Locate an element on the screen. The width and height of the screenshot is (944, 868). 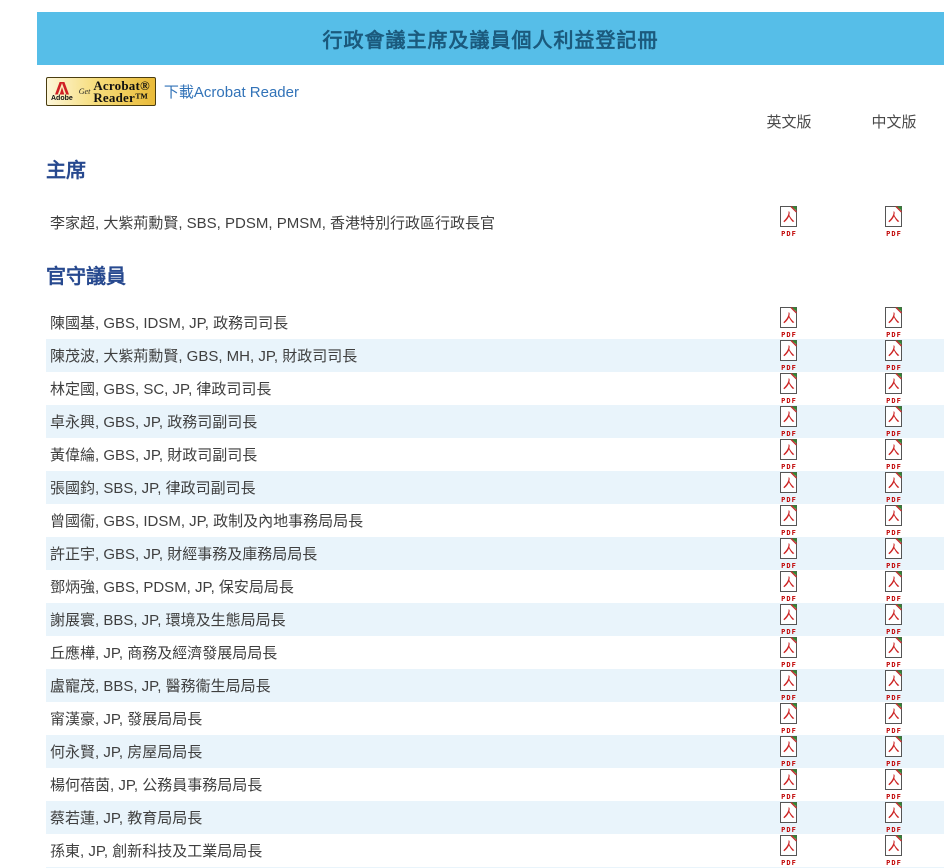
member-name: 鄧炳強, GBS, PDSM, JP, 保安局局長 is located at coordinates (172, 587).